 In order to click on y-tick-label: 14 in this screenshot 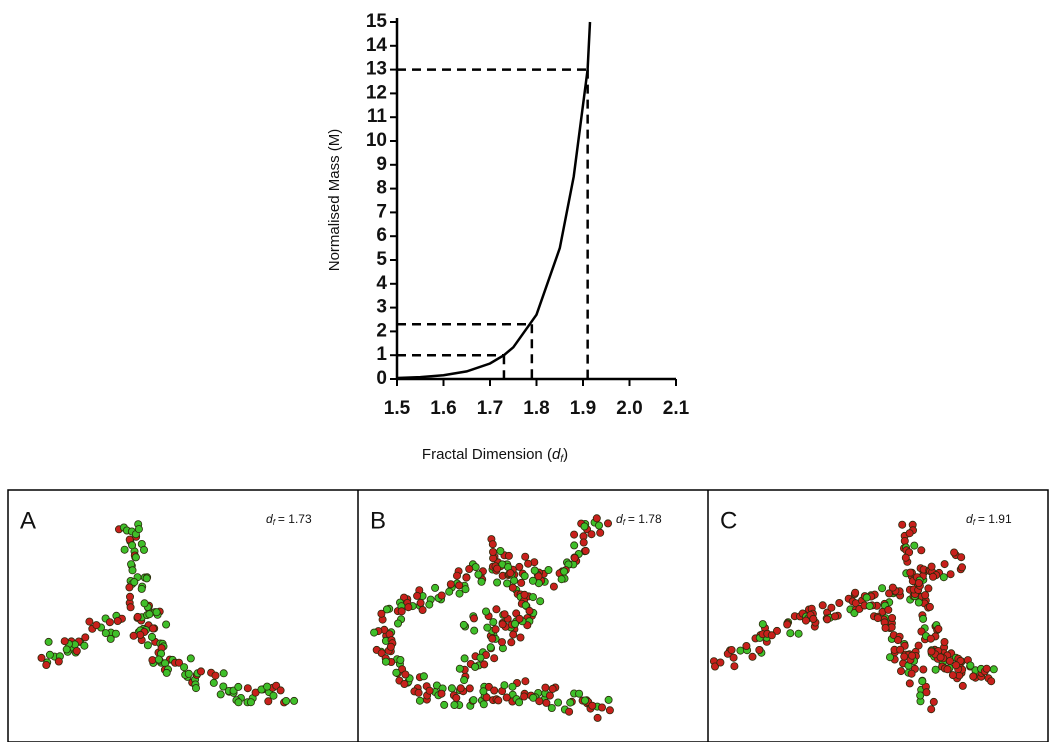, I will do `click(377, 45)`.